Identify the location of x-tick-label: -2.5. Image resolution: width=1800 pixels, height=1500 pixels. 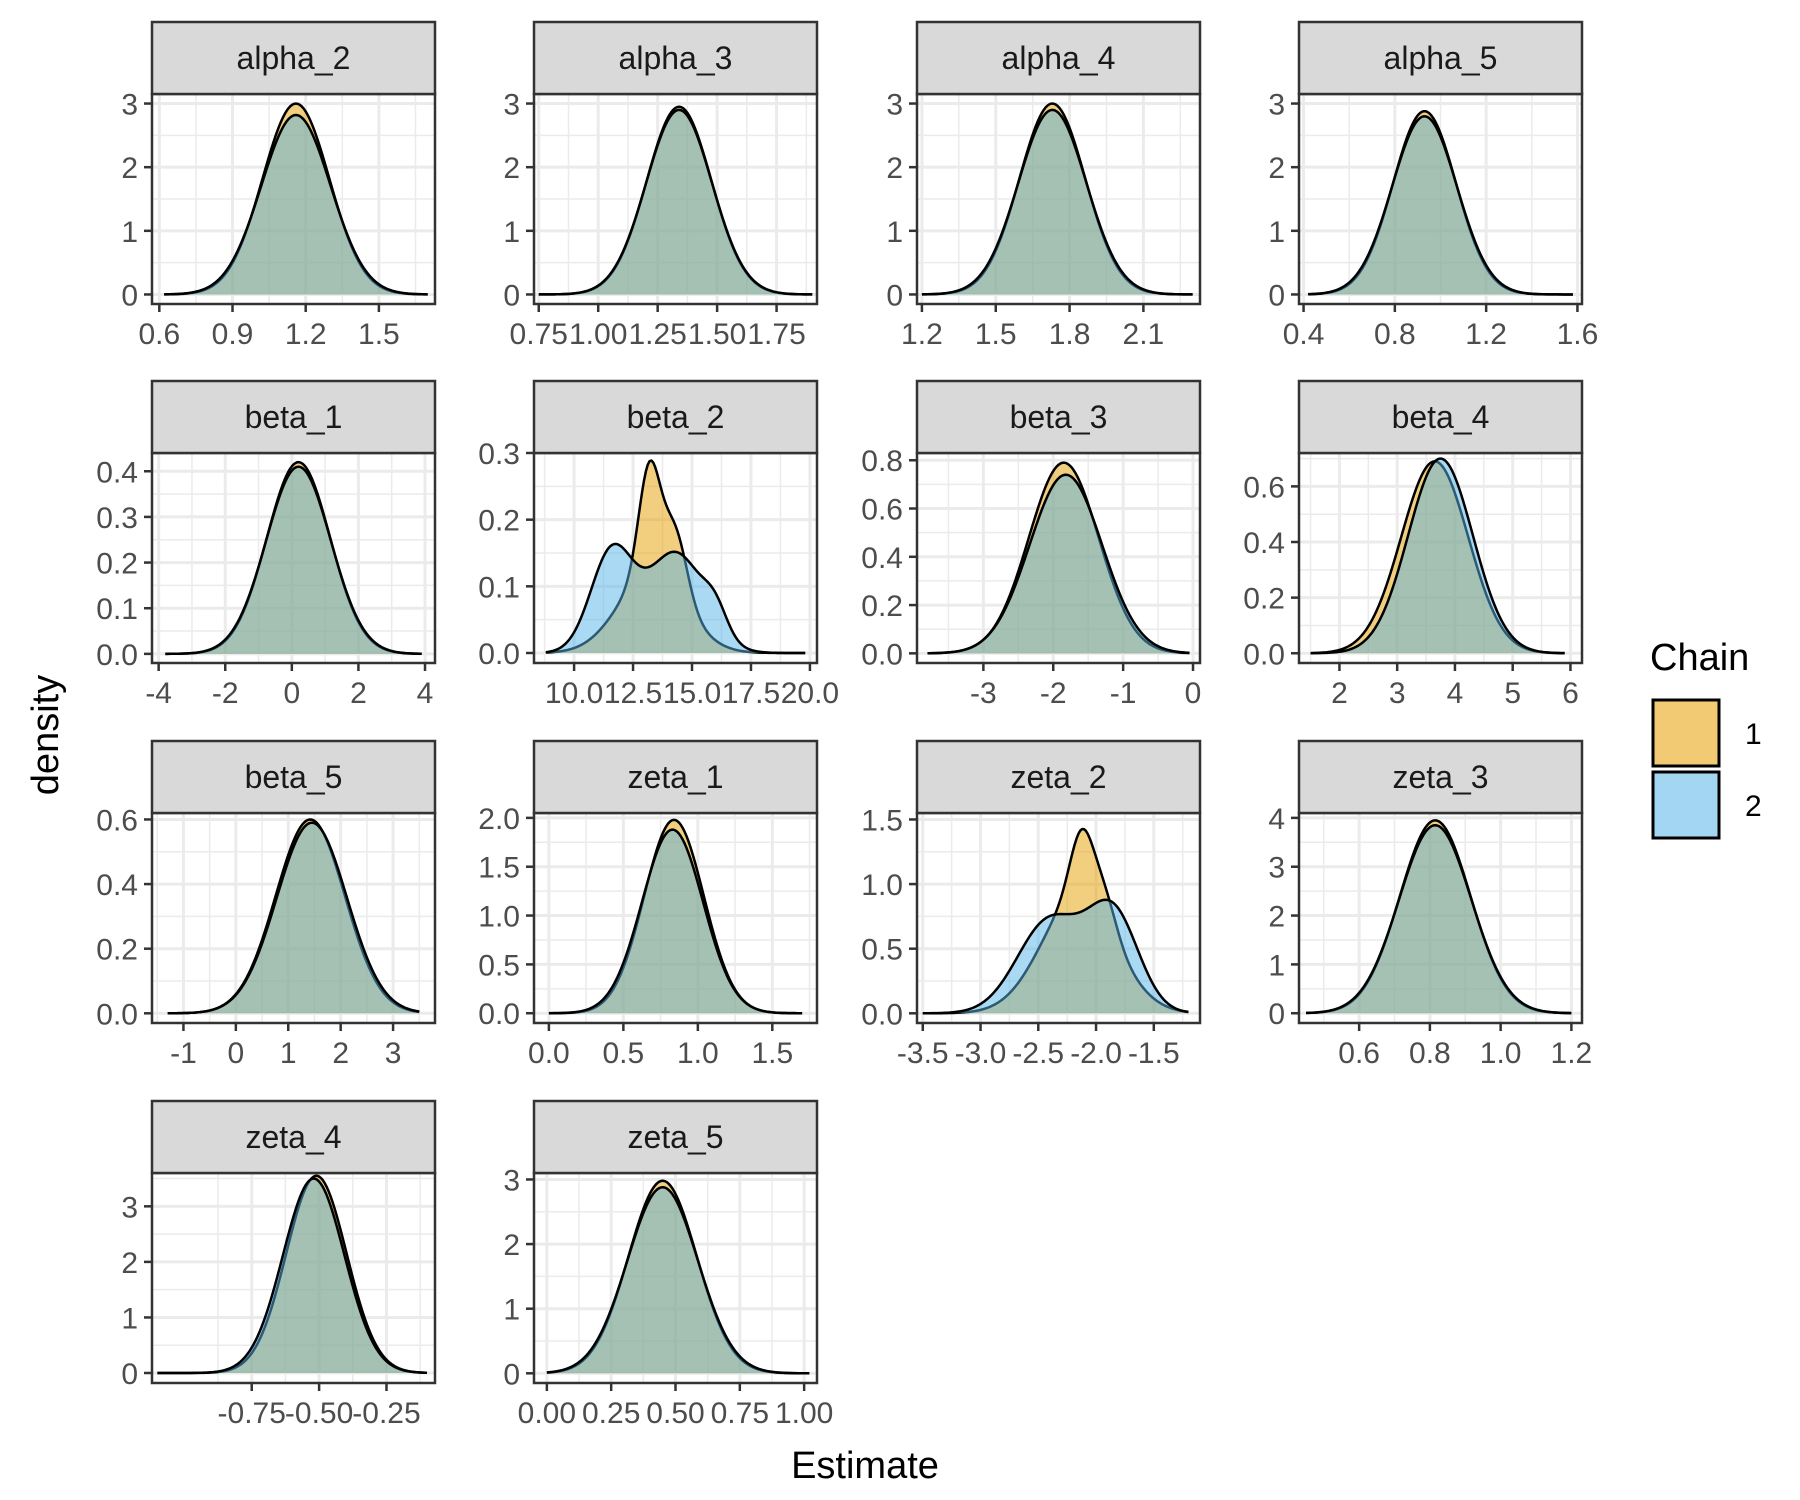
(1038, 1053).